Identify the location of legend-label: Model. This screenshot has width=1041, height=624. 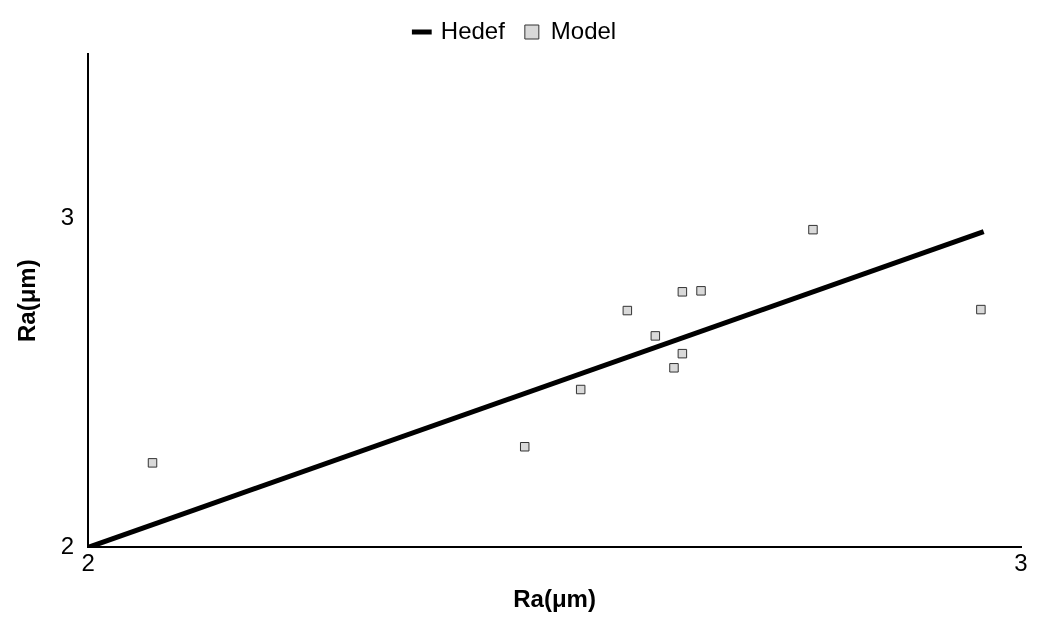
(583, 30).